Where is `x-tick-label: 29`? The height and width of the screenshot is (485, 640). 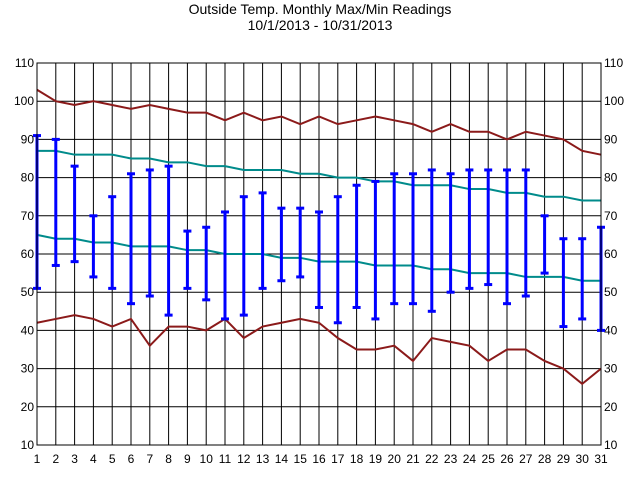 x-tick-label: 29 is located at coordinates (564, 459).